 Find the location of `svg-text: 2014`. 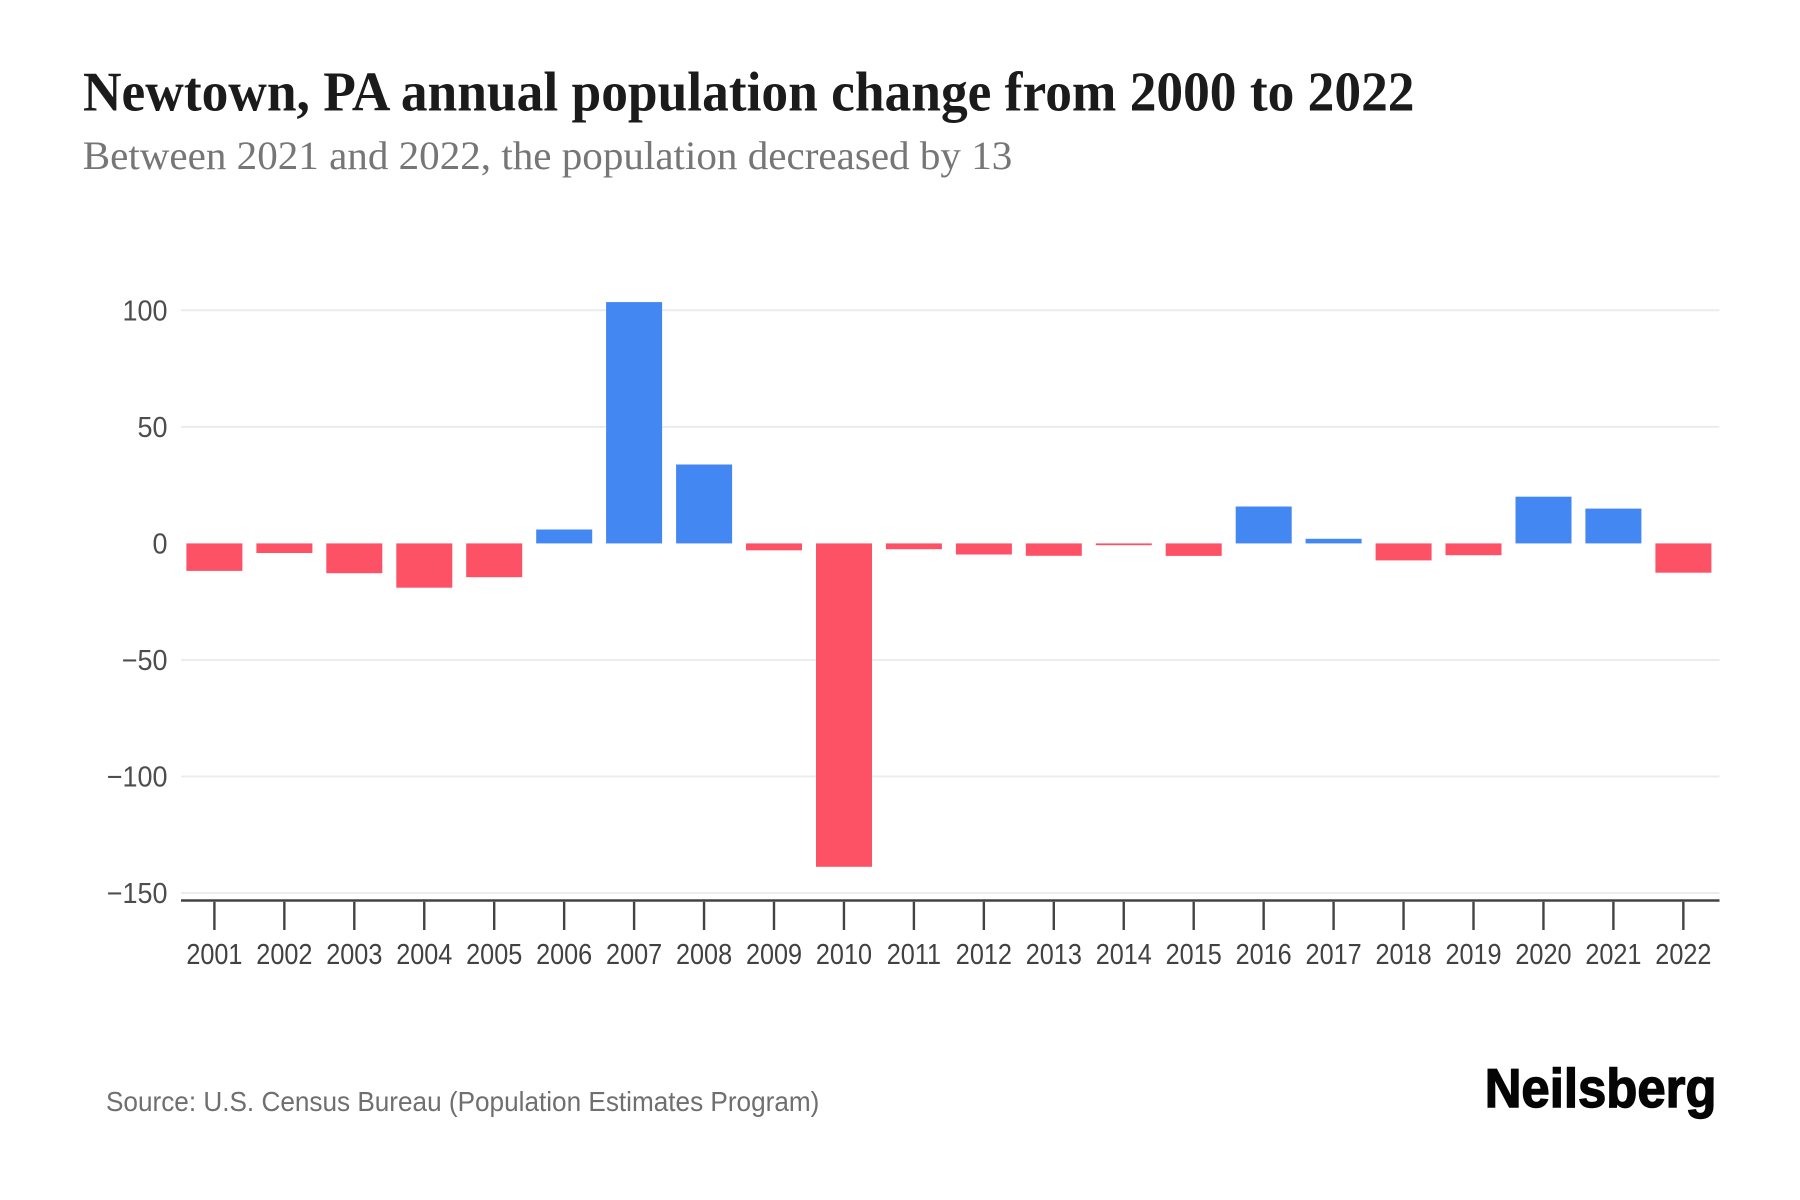

svg-text: 2014 is located at coordinates (1124, 953).